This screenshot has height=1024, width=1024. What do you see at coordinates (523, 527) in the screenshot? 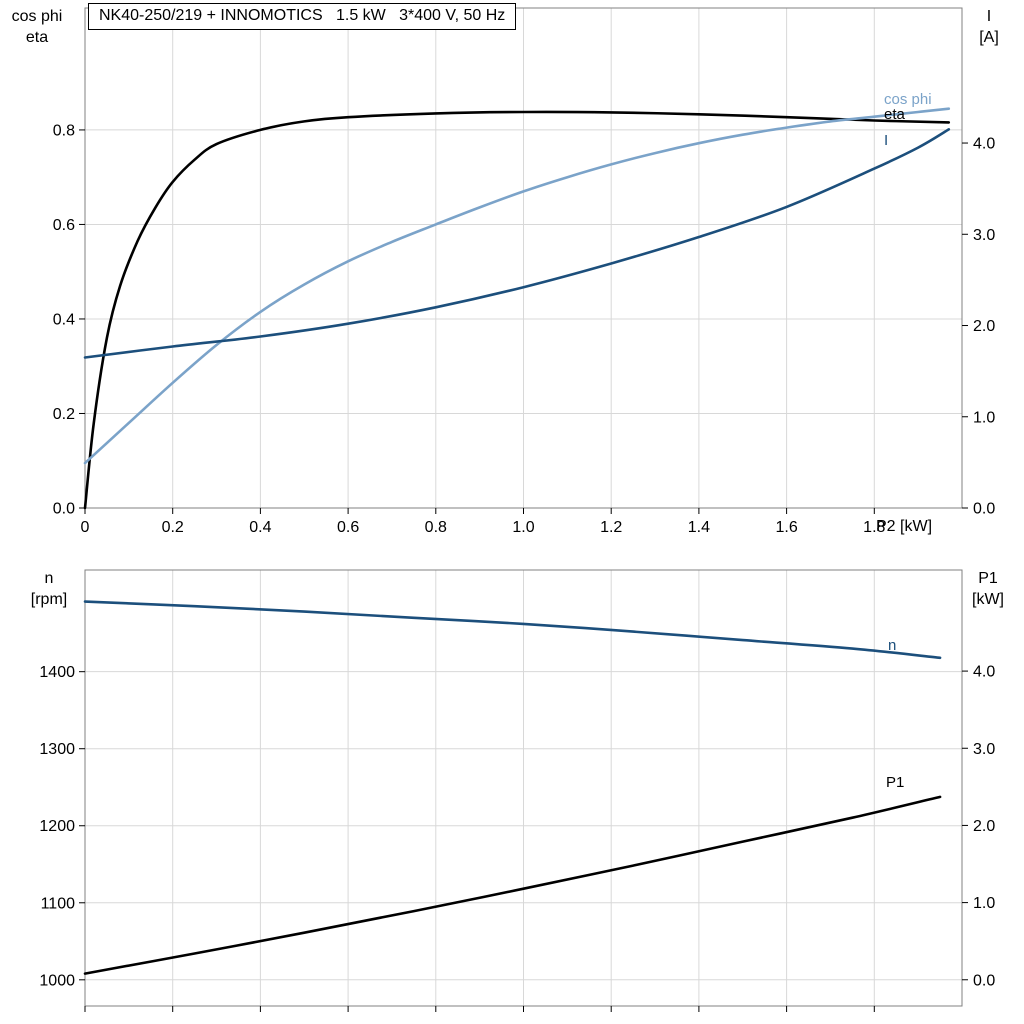
I see `x-tick-label: 1.0` at bounding box center [523, 527].